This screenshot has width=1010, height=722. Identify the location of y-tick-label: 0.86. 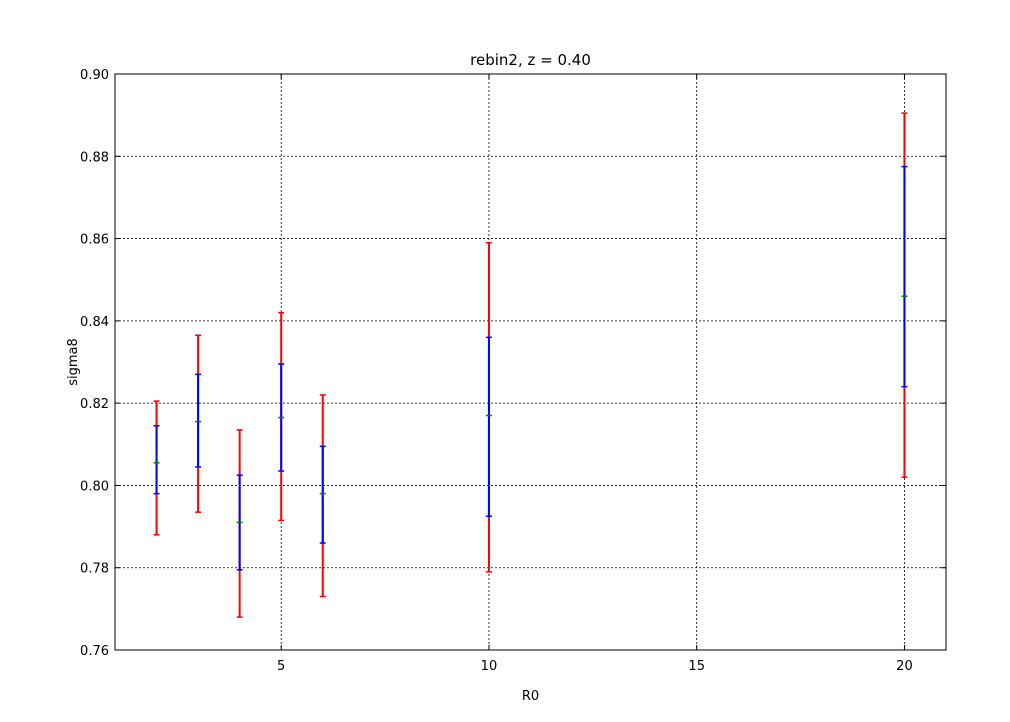
(94, 240).